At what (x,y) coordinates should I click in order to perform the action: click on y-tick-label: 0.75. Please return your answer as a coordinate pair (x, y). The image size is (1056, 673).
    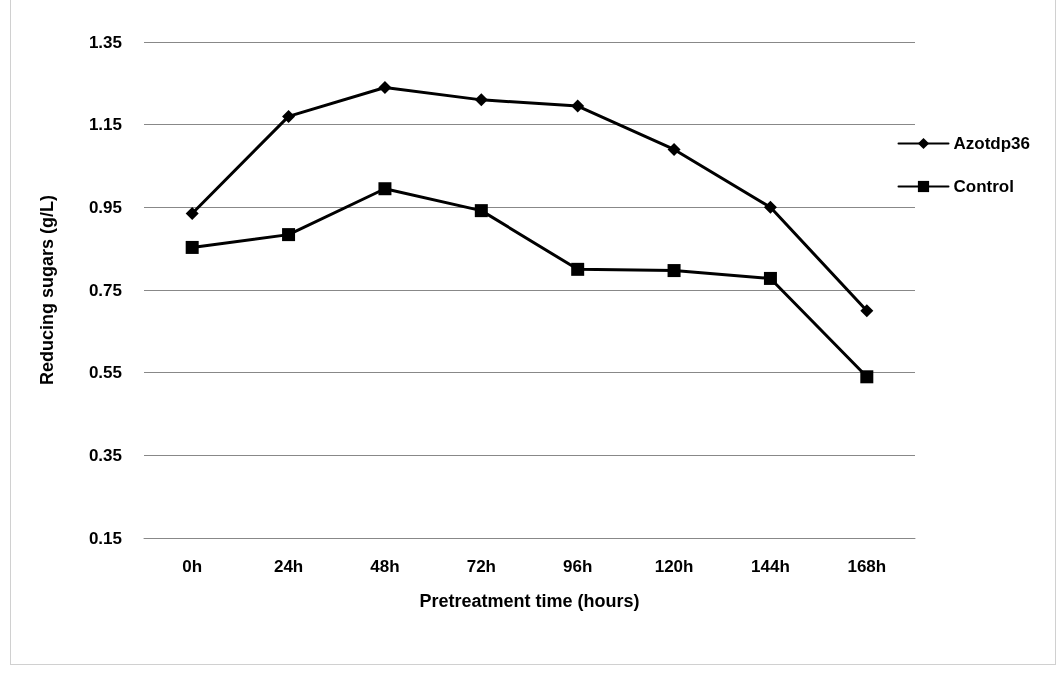
    Looking at the image, I should click on (105, 290).